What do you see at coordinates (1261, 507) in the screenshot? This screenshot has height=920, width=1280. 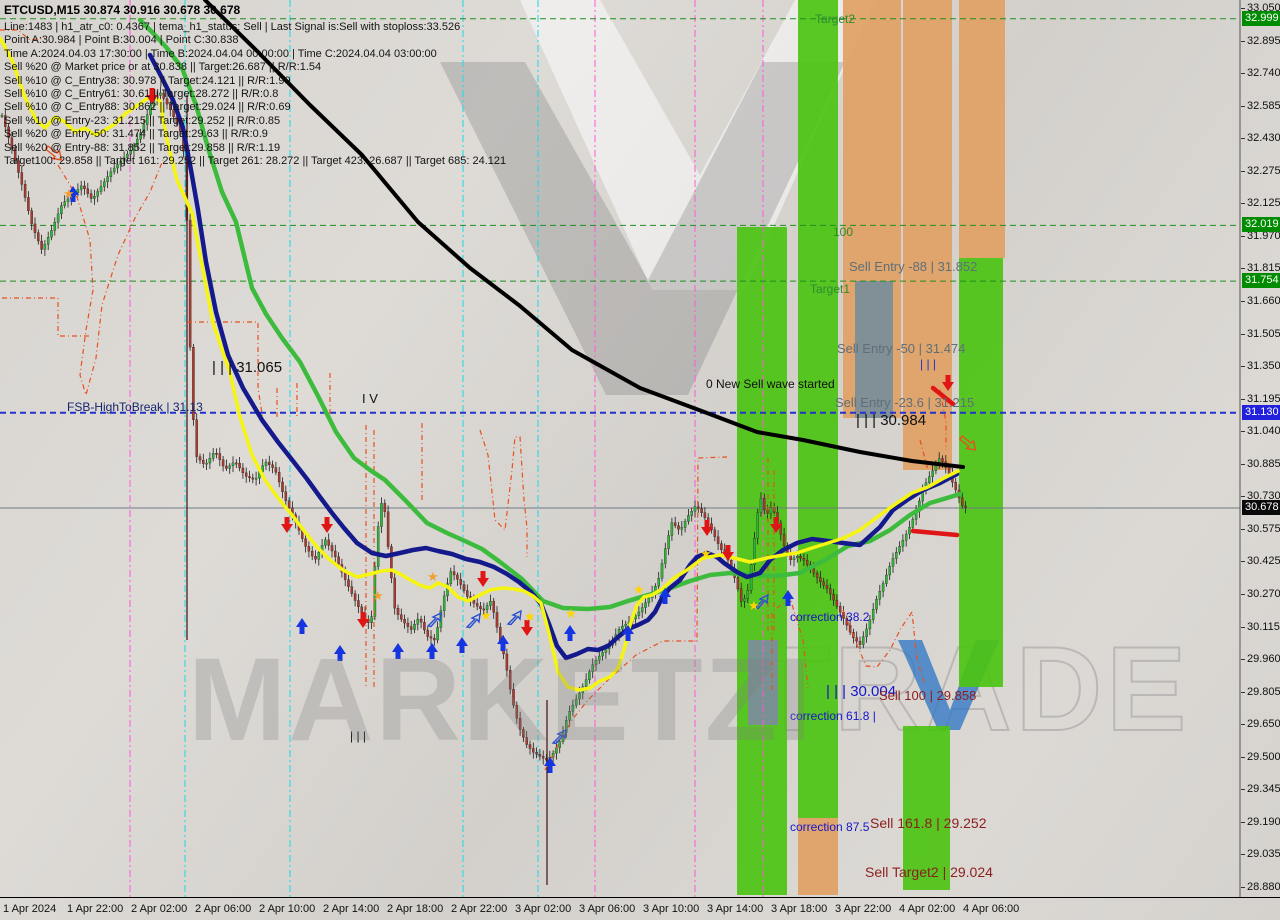 I see `price-badge: 30.678` at bounding box center [1261, 507].